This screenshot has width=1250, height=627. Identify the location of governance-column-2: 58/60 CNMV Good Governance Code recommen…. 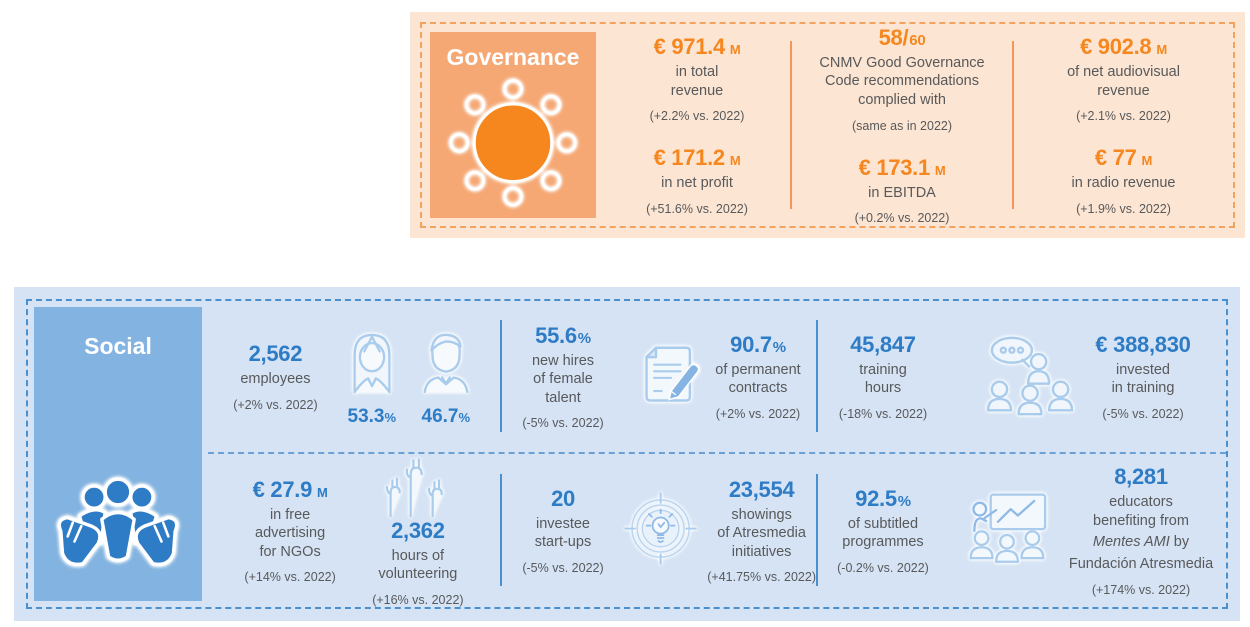
(902, 125).